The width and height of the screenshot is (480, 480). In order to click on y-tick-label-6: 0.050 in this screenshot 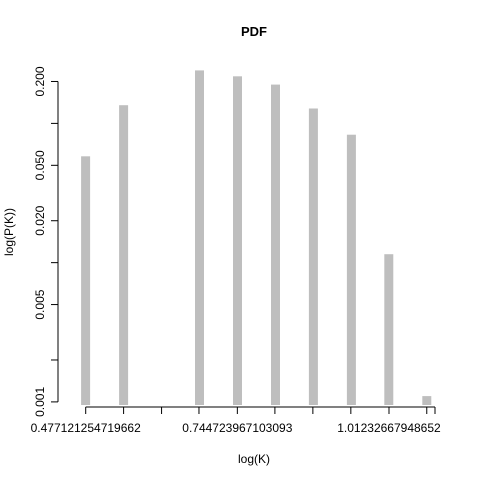, I will do `click(40, 165)`.